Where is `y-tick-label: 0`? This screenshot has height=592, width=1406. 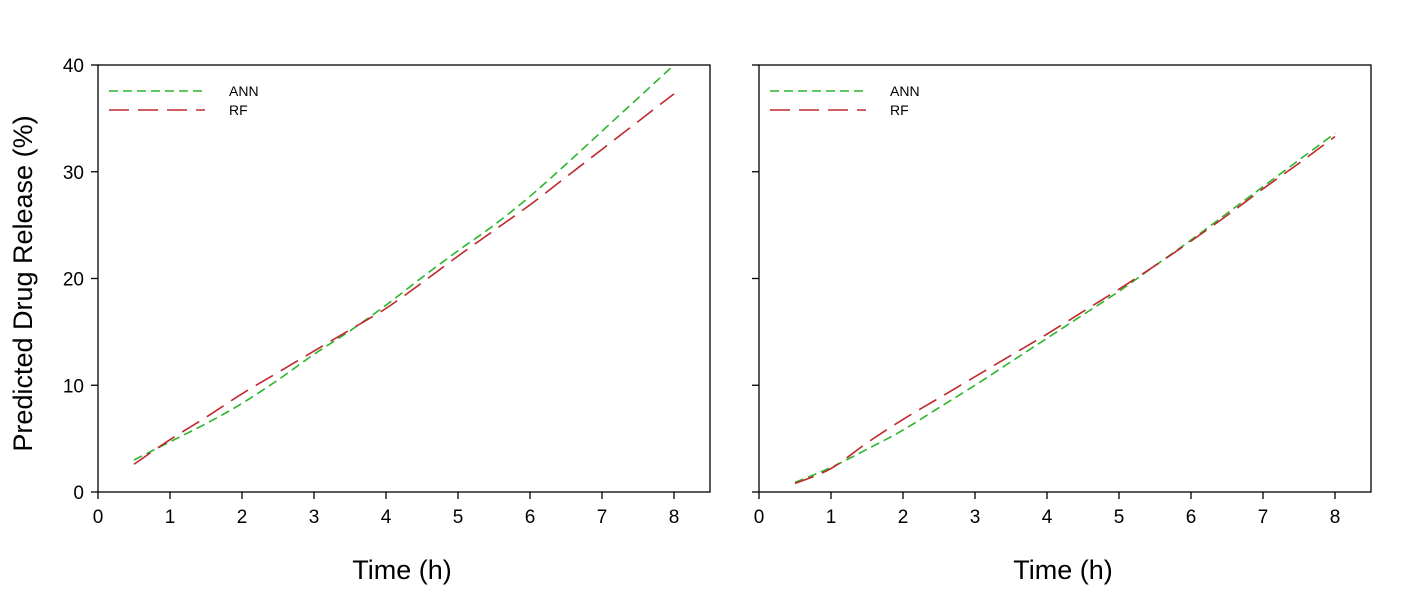
y-tick-label: 0 is located at coordinates (78, 493).